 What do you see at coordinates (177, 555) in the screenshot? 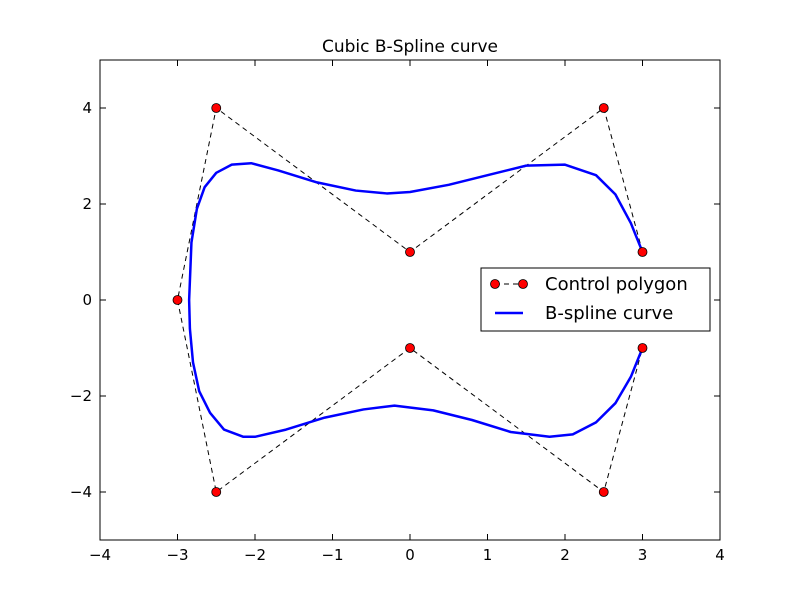
I see `x-tick-label: −3` at bounding box center [177, 555].